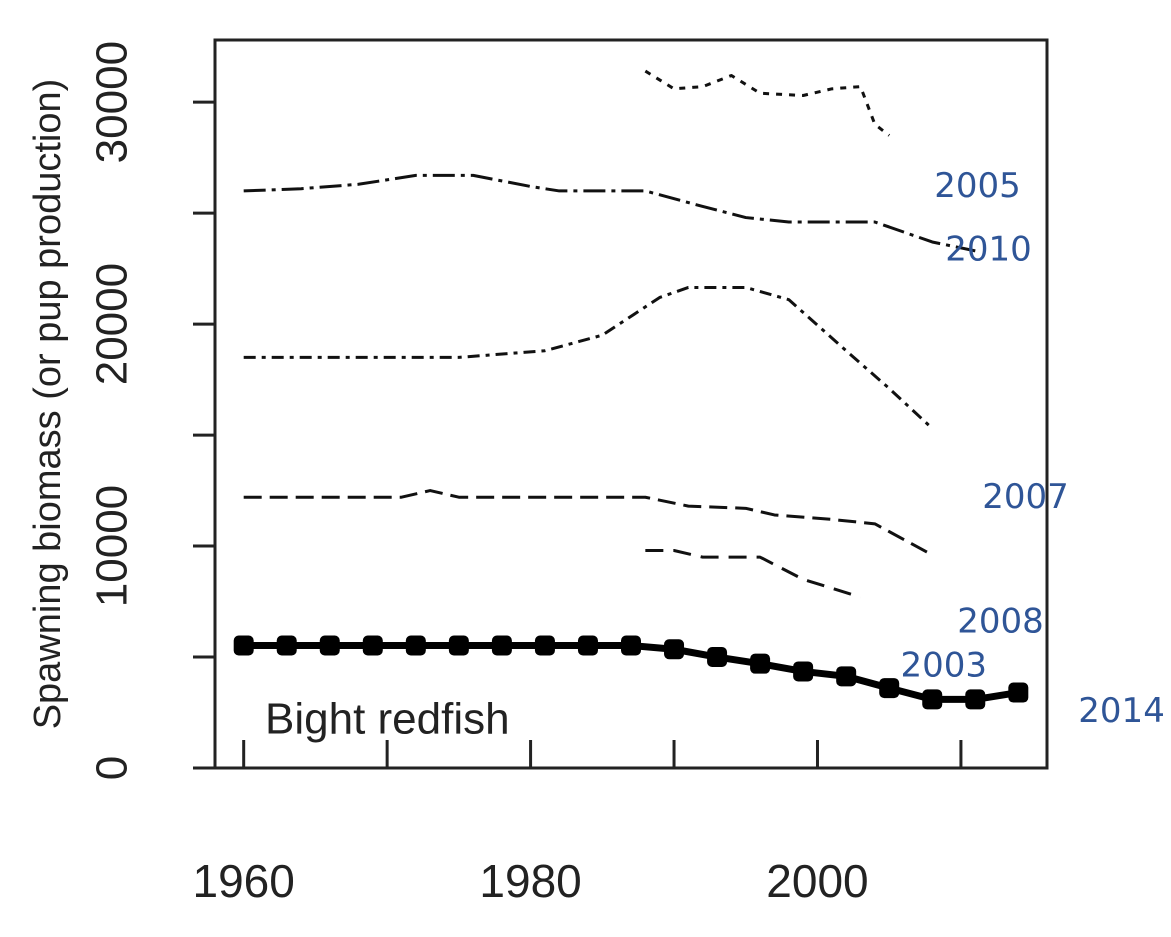 Image resolution: width=1171 pixels, height=937 pixels. Describe the element at coordinates (977, 186) in the screenshot. I see `series-label: 2005` at that location.